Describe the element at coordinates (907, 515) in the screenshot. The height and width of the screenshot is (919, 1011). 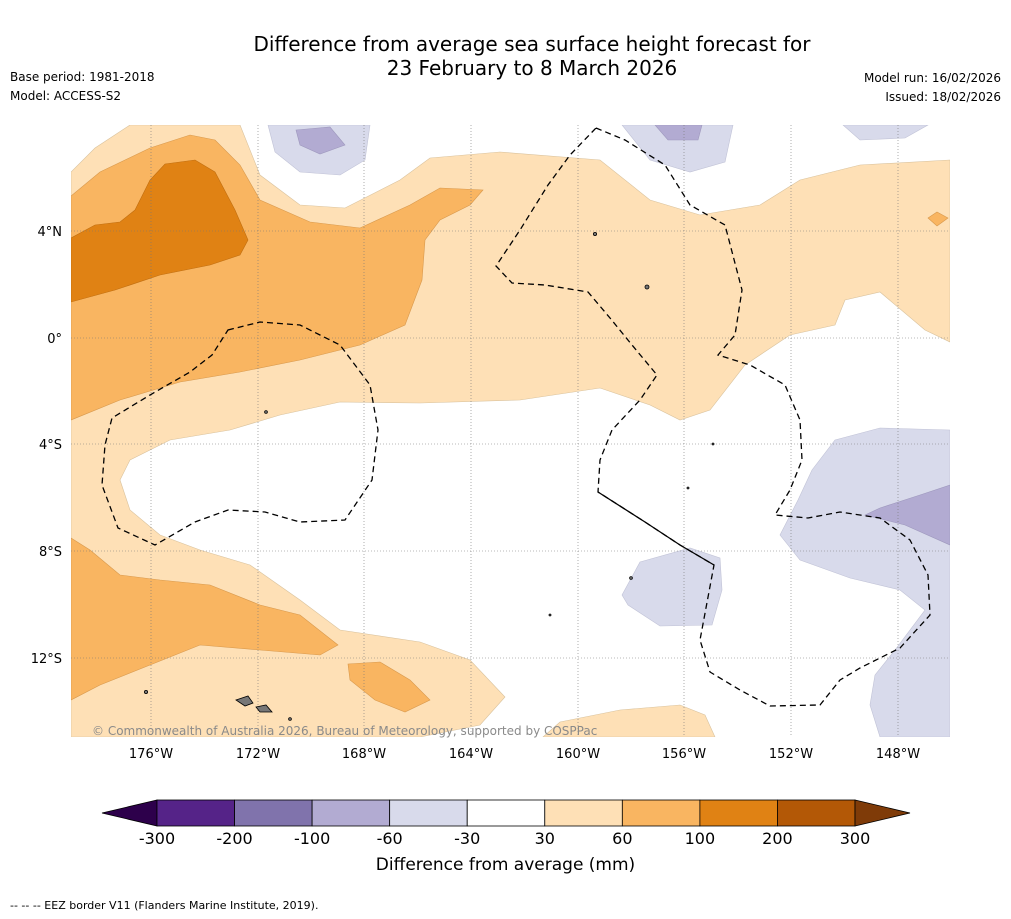
I see `neg-core-east` at that location.